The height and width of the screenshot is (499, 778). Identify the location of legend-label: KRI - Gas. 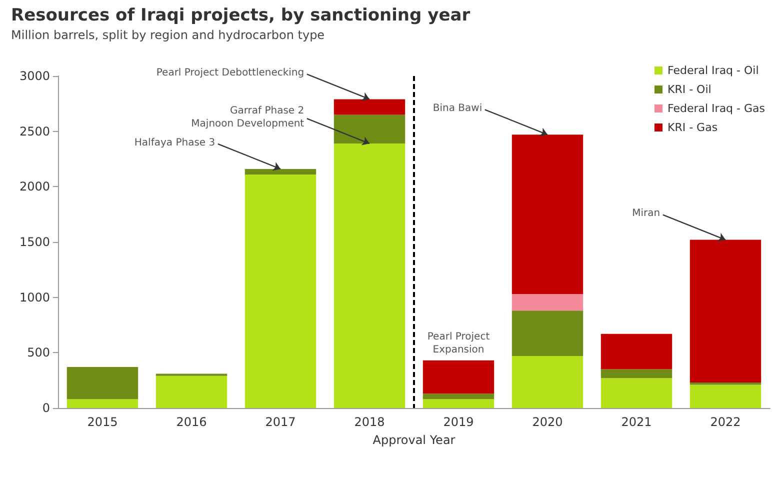
(692, 127).